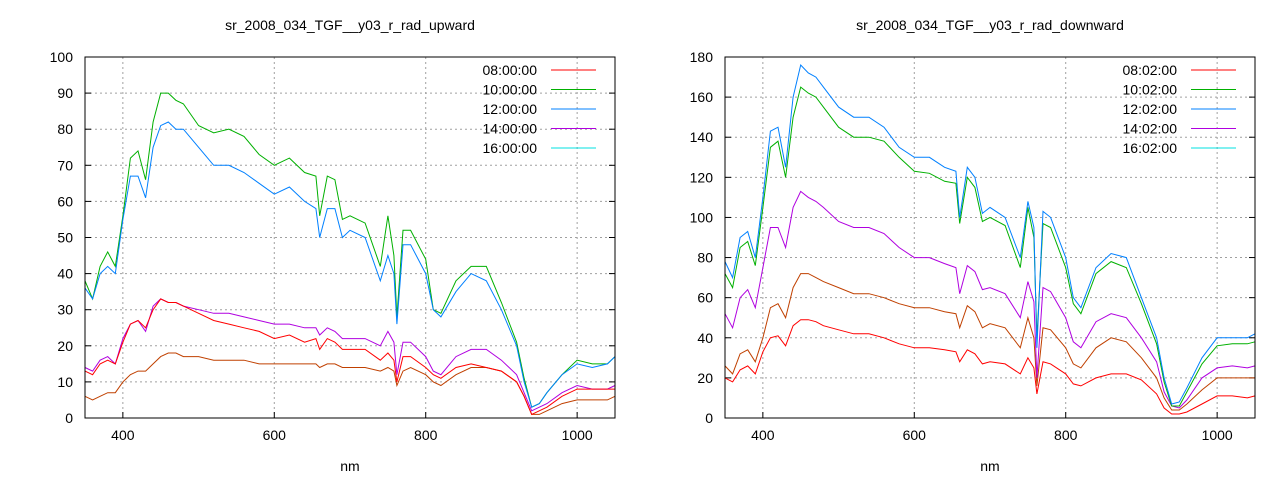  I want to click on y-tick-label: 10, so click(65, 382).